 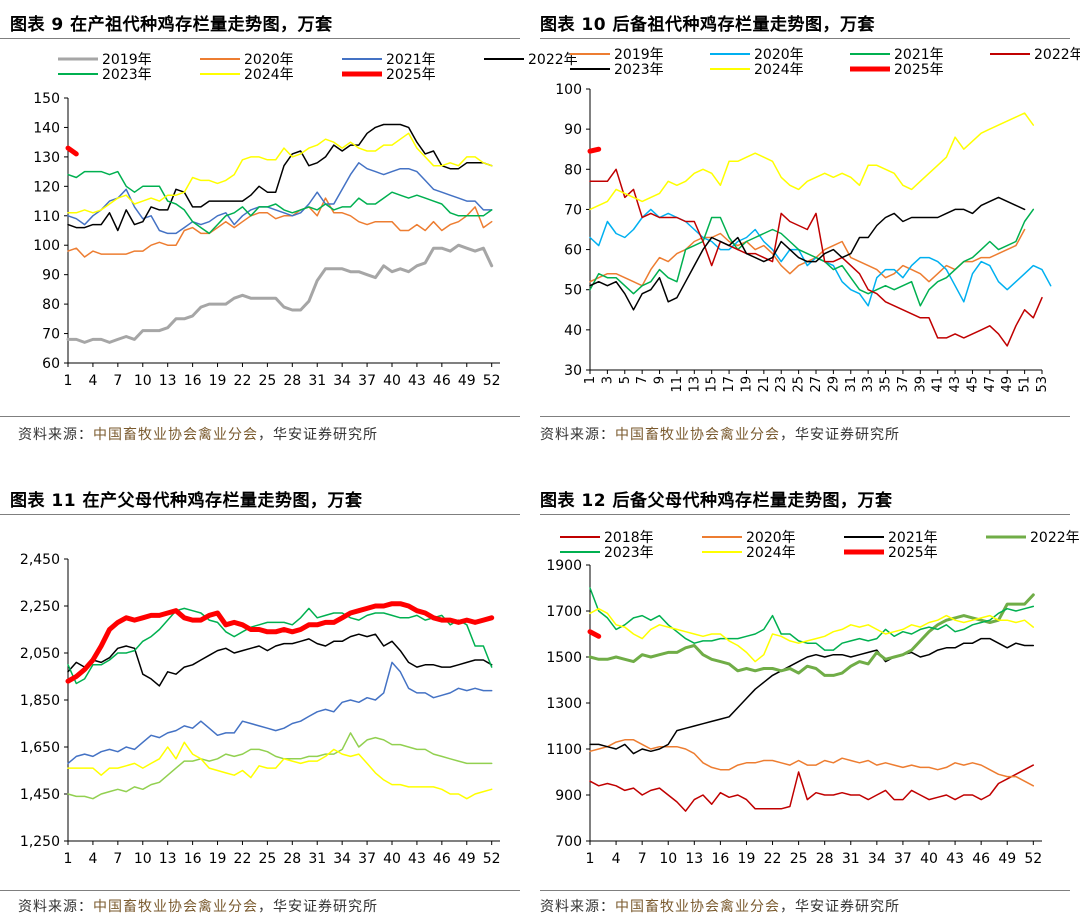 What do you see at coordinates (1033, 859) in the screenshot?
I see `x-tick-label: 52` at bounding box center [1033, 859].